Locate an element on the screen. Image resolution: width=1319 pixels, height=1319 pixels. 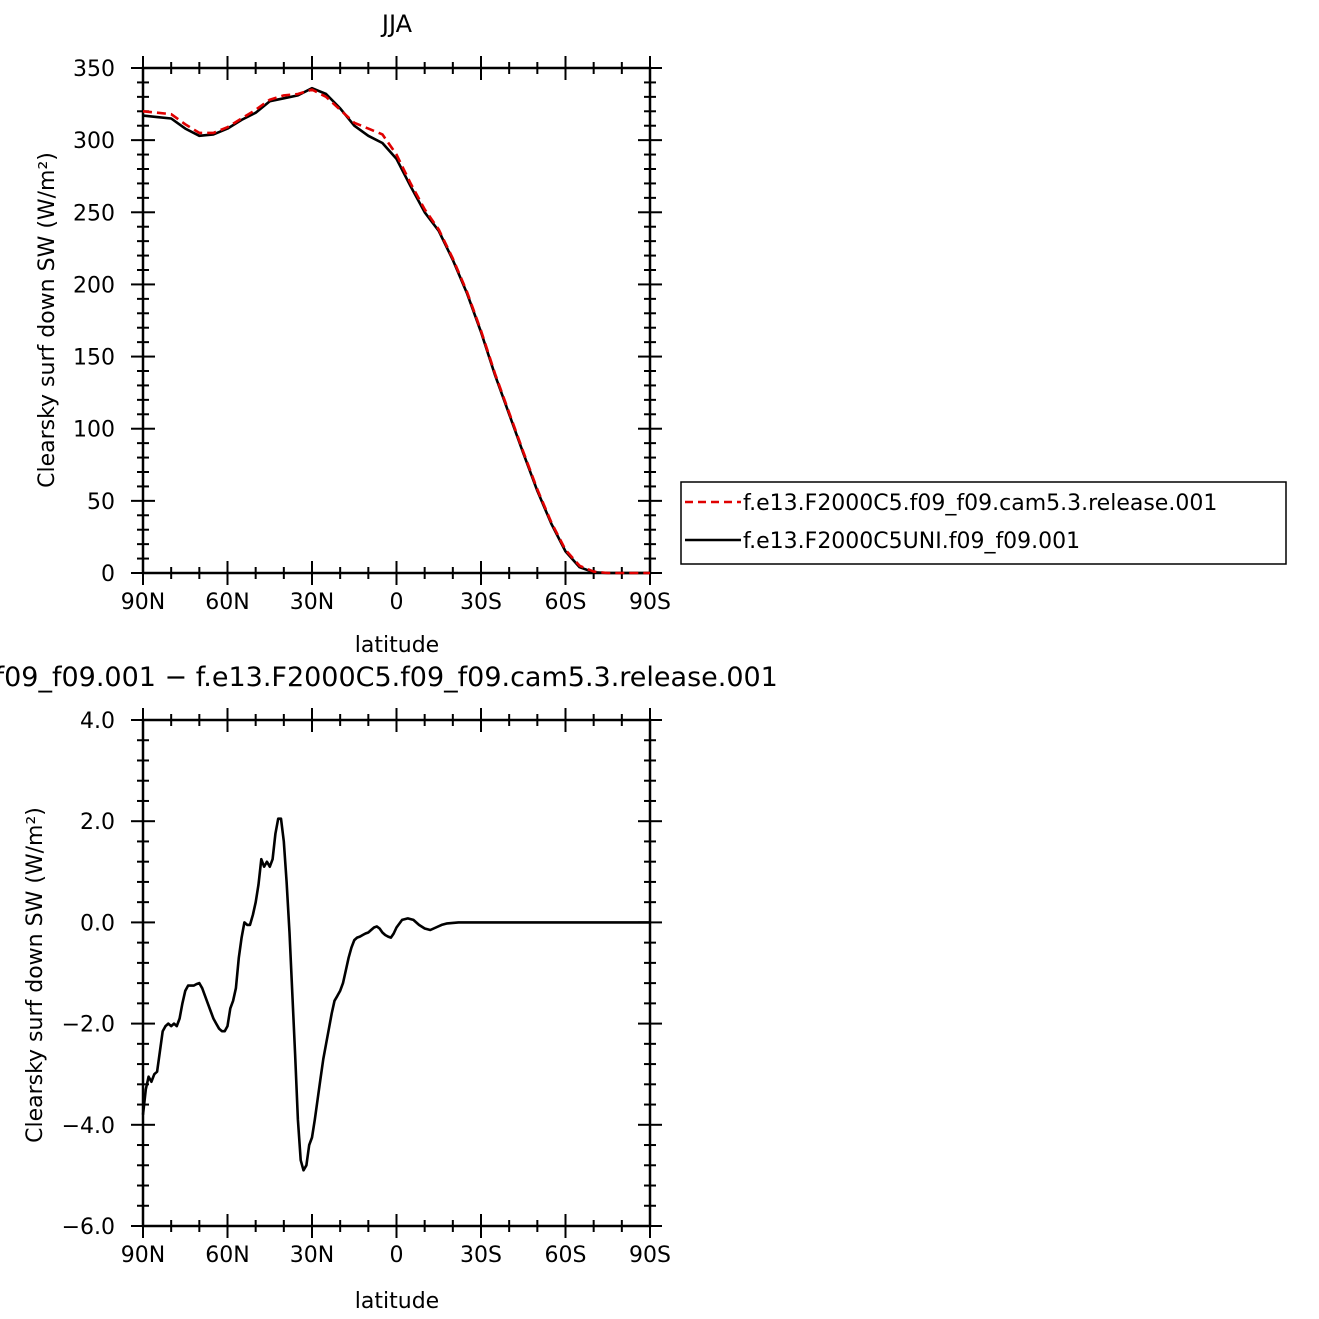
y-tick-label: −6.0 is located at coordinates (88, 1227).